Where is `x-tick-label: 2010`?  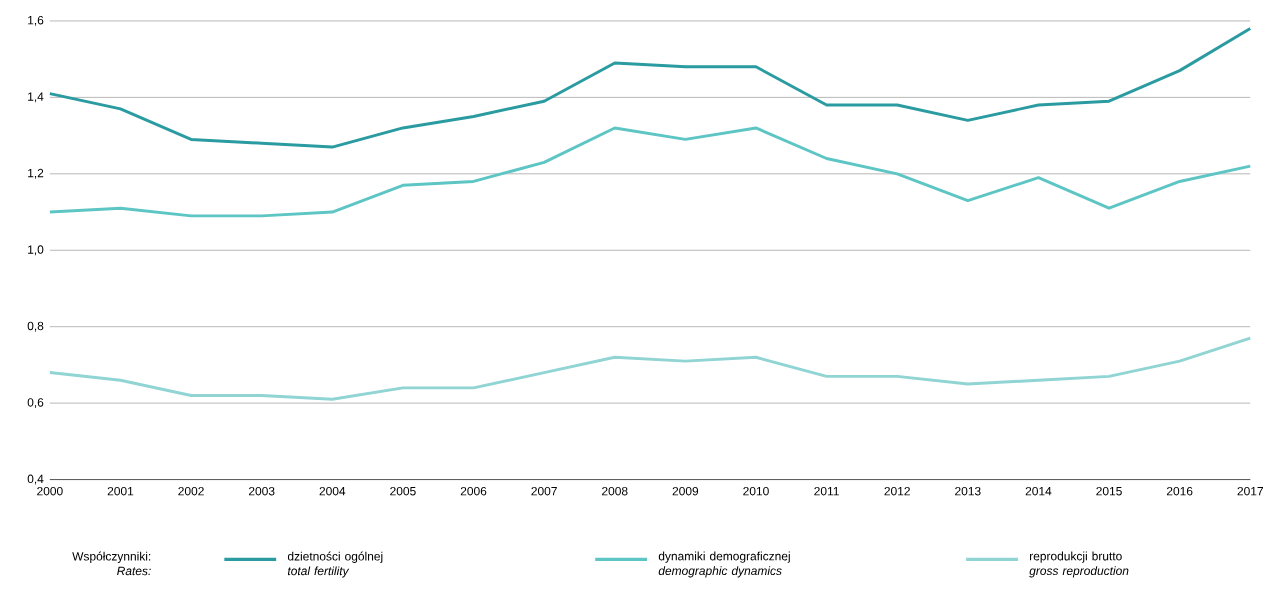 x-tick-label: 2010 is located at coordinates (756, 491).